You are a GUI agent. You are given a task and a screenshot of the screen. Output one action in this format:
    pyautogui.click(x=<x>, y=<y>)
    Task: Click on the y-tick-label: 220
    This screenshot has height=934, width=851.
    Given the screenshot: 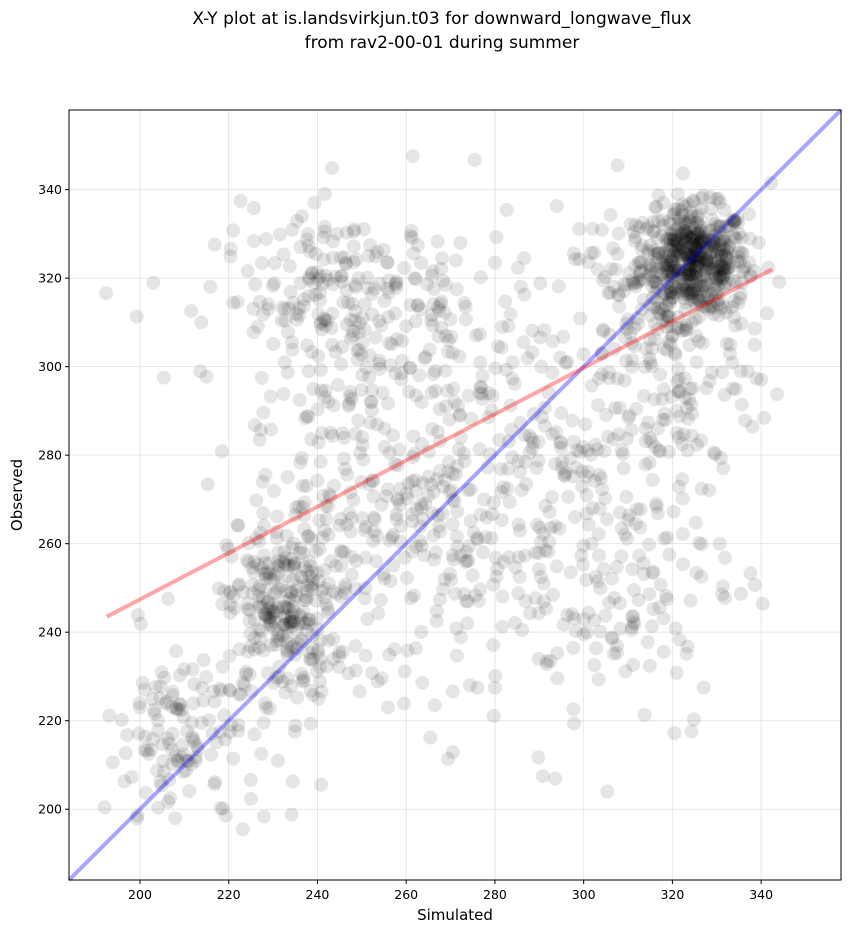 What is the action you would take?
    pyautogui.click(x=50, y=720)
    